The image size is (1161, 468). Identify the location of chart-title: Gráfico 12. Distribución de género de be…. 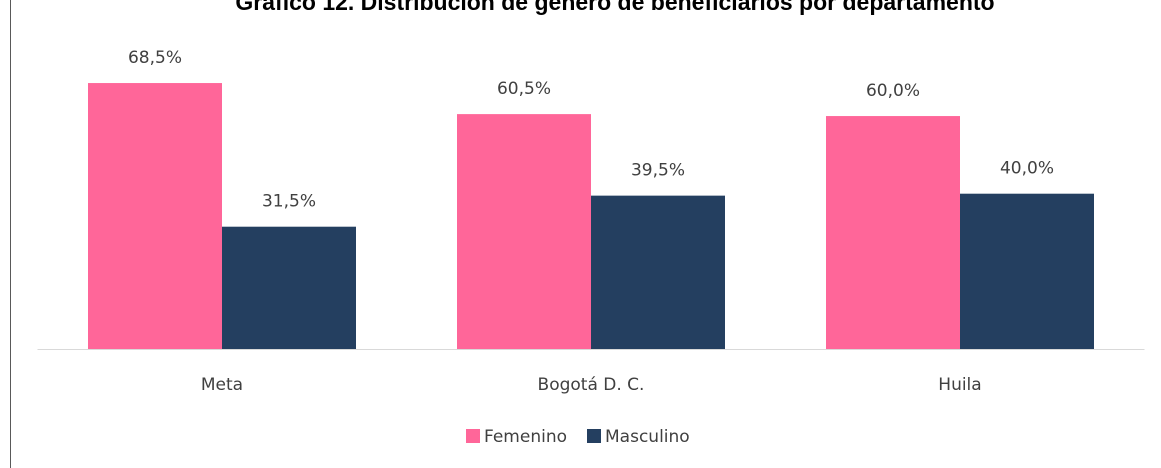
(614, 7).